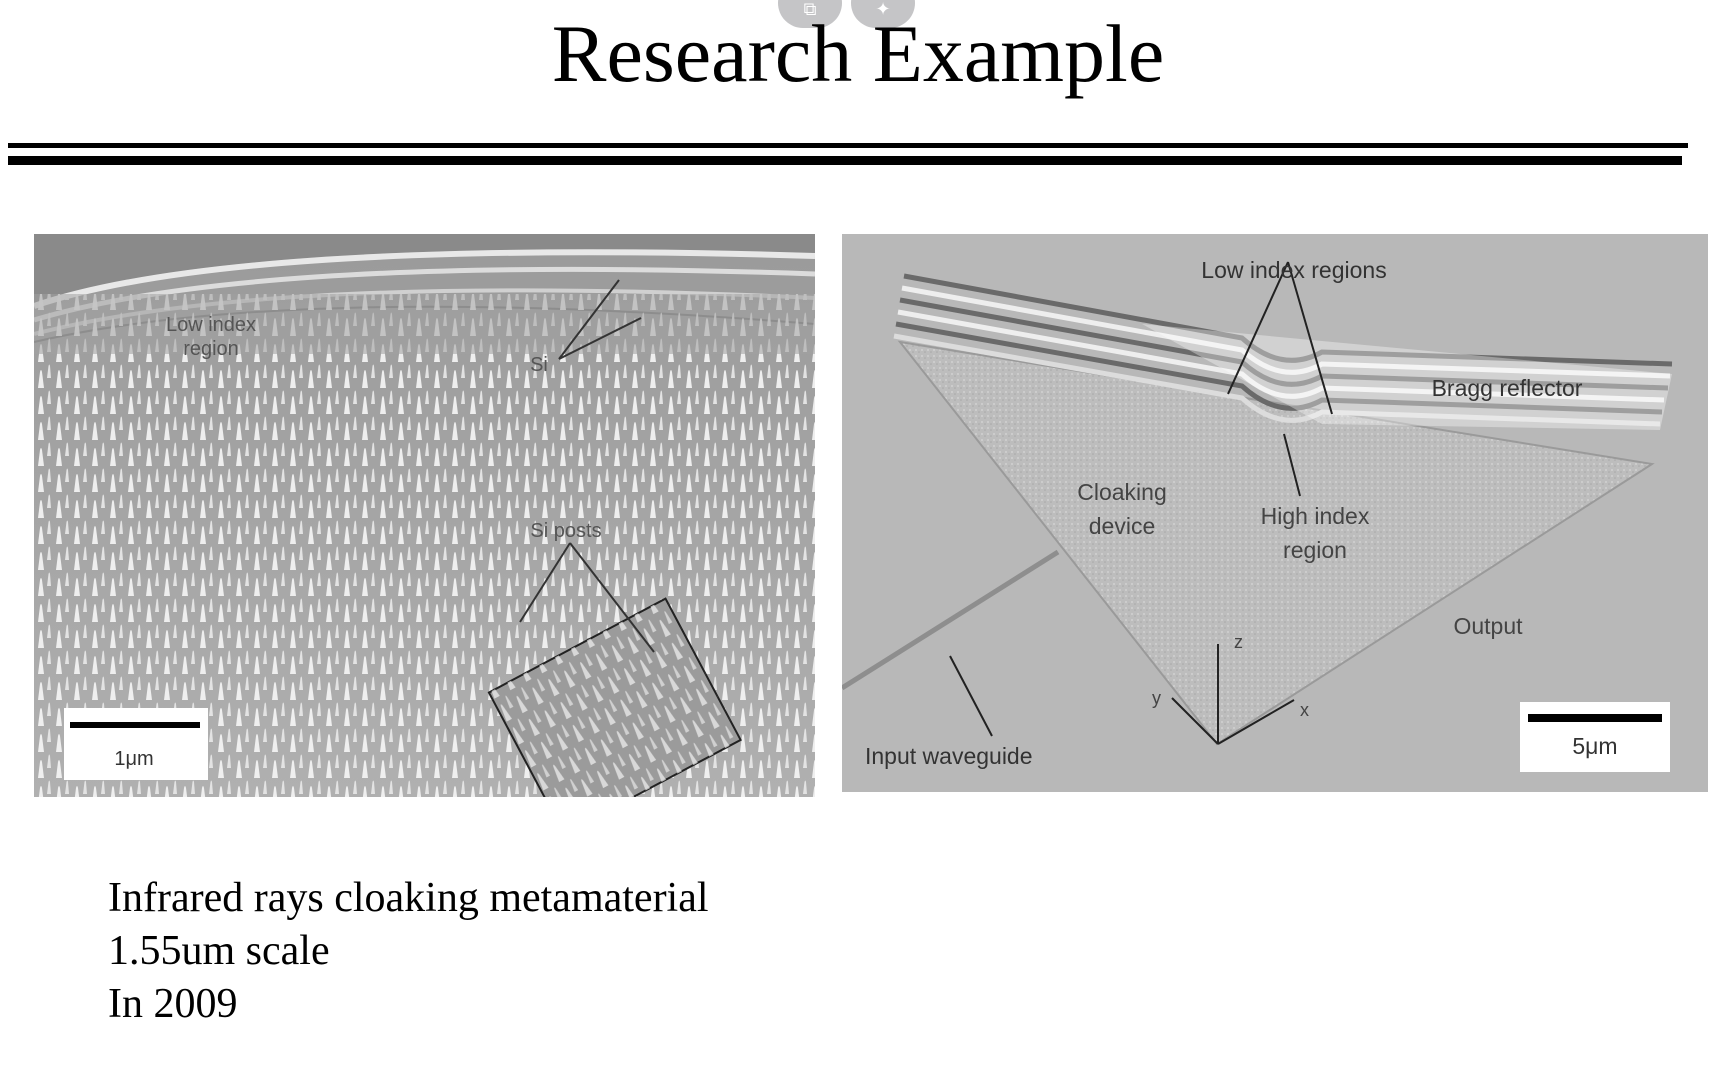  What do you see at coordinates (810, 10) in the screenshot?
I see `copy-icon: ⧉` at bounding box center [810, 10].